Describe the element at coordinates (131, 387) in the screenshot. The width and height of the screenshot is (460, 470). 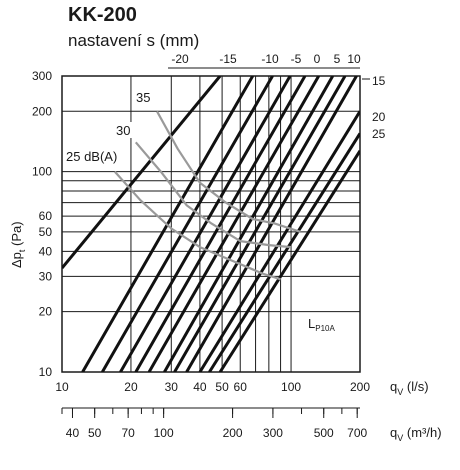
I see `x-tick-label: 20` at that location.